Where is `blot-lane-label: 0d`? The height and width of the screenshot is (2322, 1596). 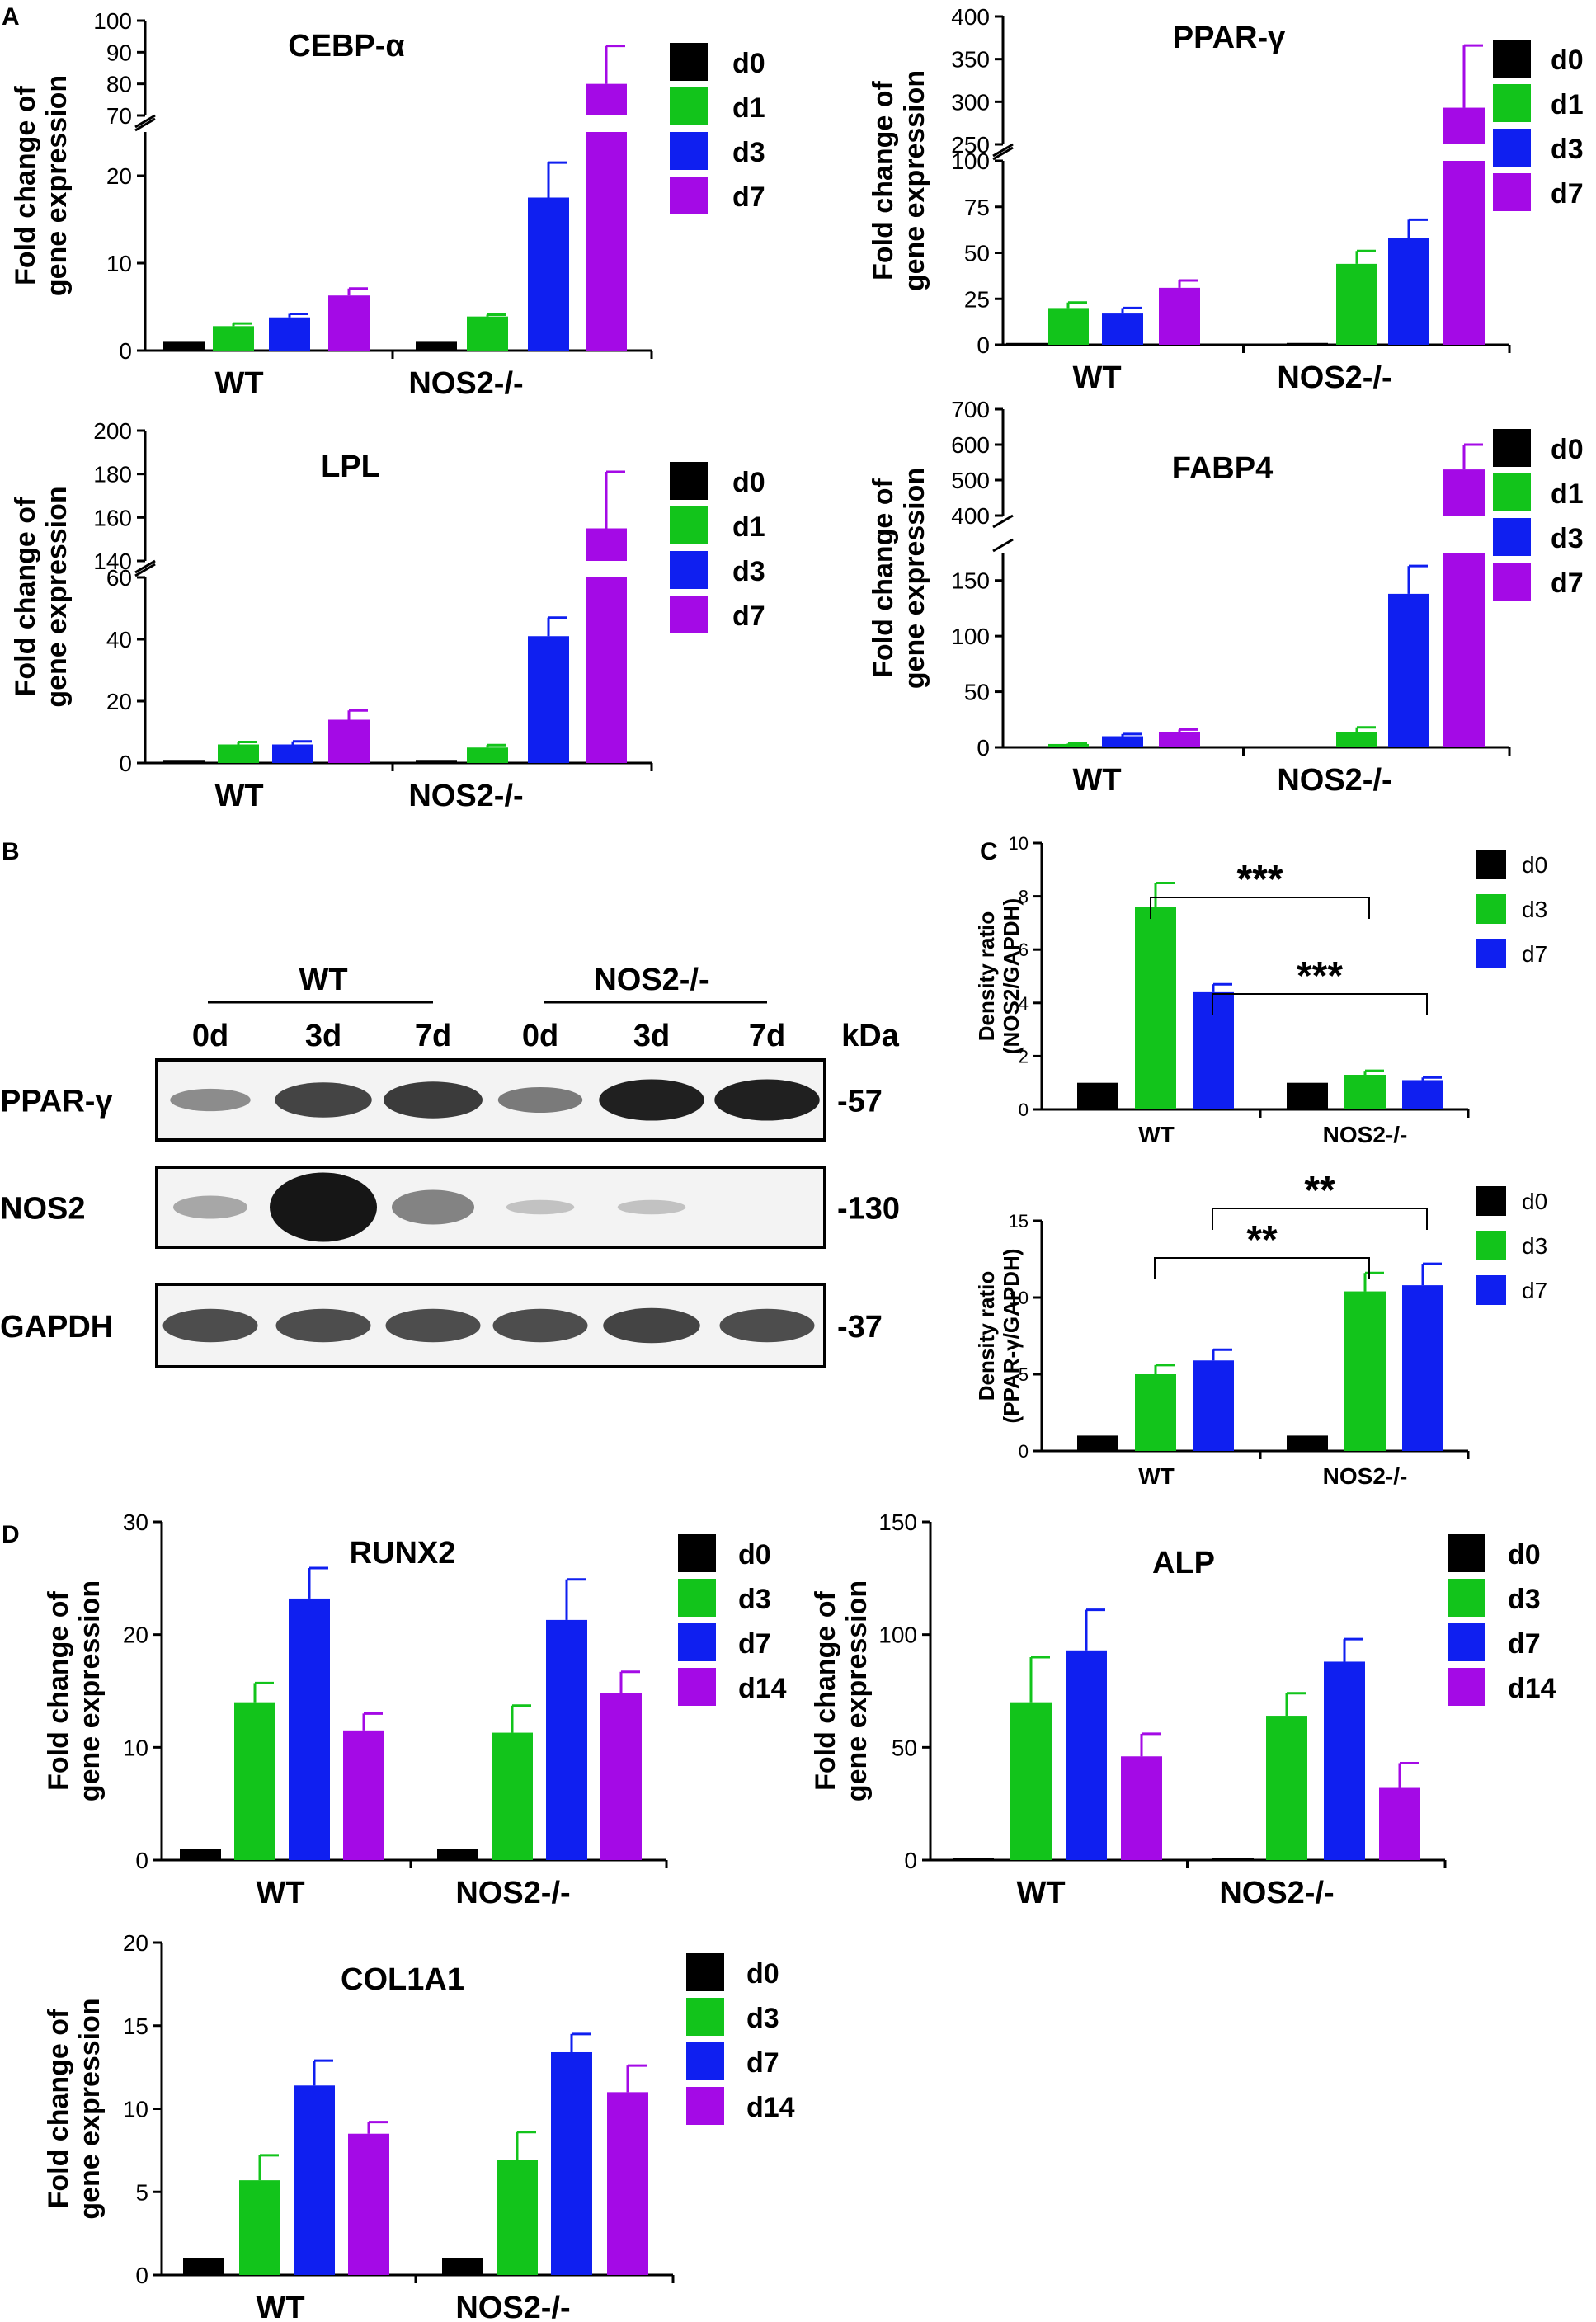 blot-lane-label: 0d is located at coordinates (540, 1036).